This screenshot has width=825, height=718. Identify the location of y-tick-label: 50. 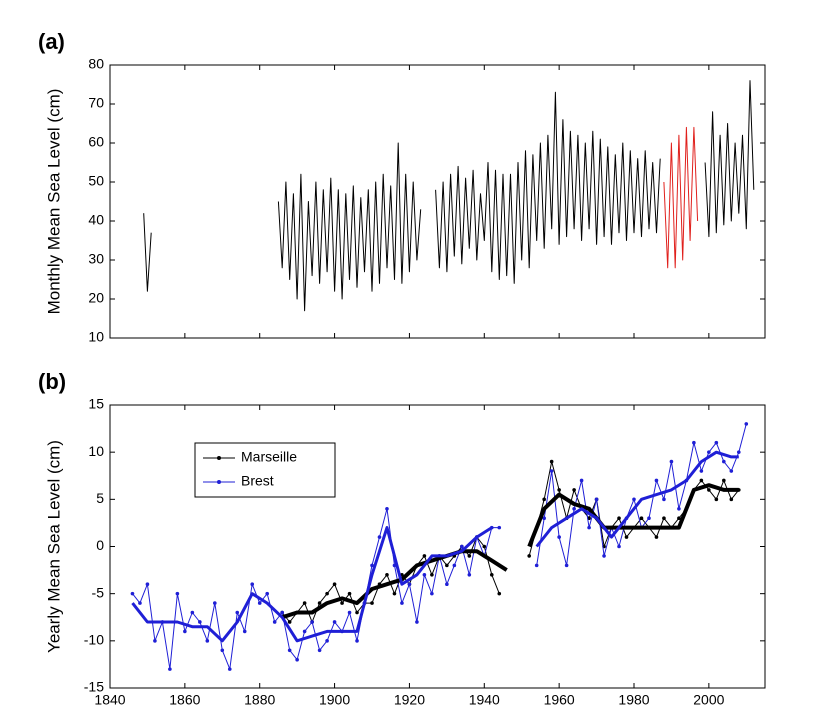
(96, 181).